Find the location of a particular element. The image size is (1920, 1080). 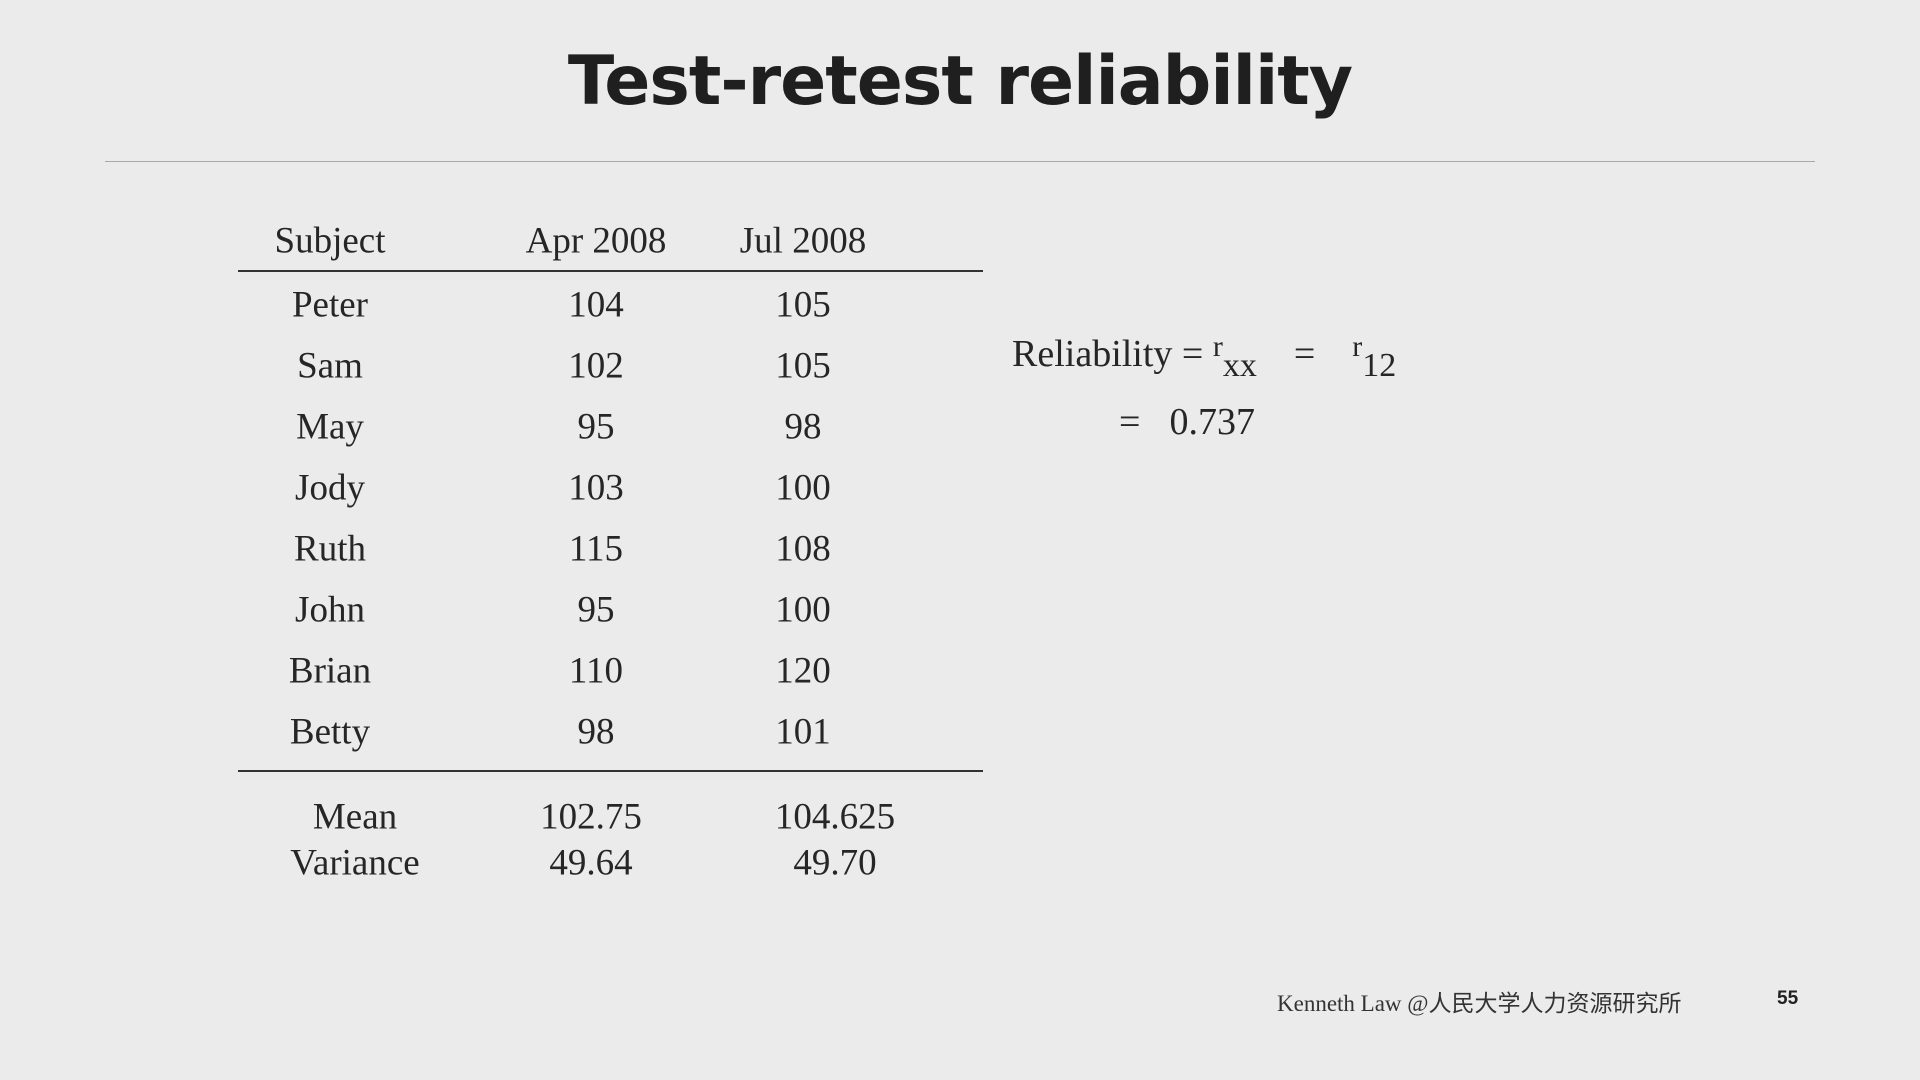

formula-result: = 0.737 is located at coordinates (1257, 422).